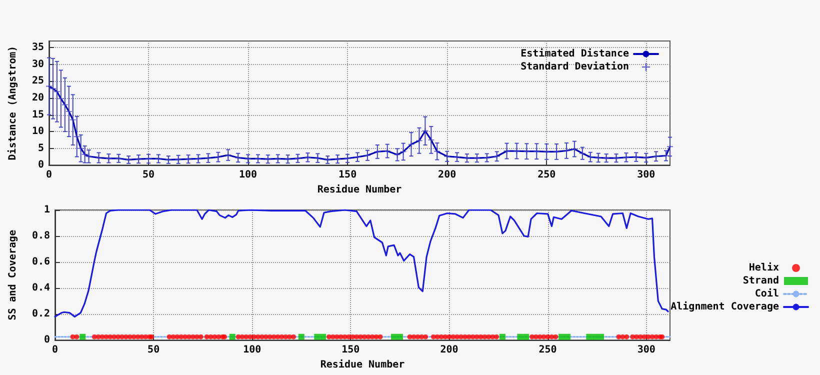 The height and width of the screenshot is (375, 820). What do you see at coordinates (38, 114) in the screenshot?
I see `y-tick-label: 15` at bounding box center [38, 114].